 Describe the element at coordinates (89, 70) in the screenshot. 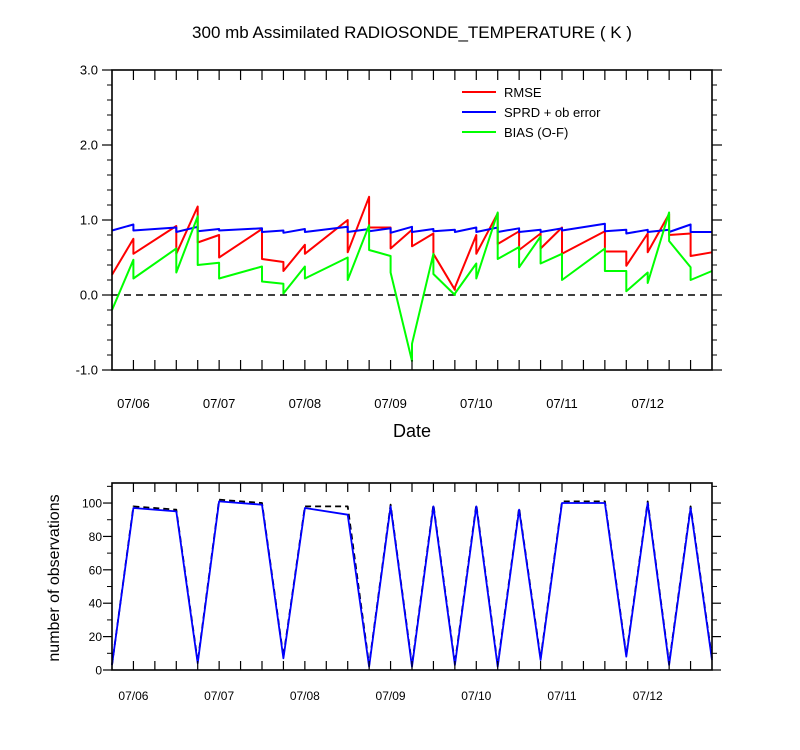

I see `y-tick-label: 3.0` at that location.